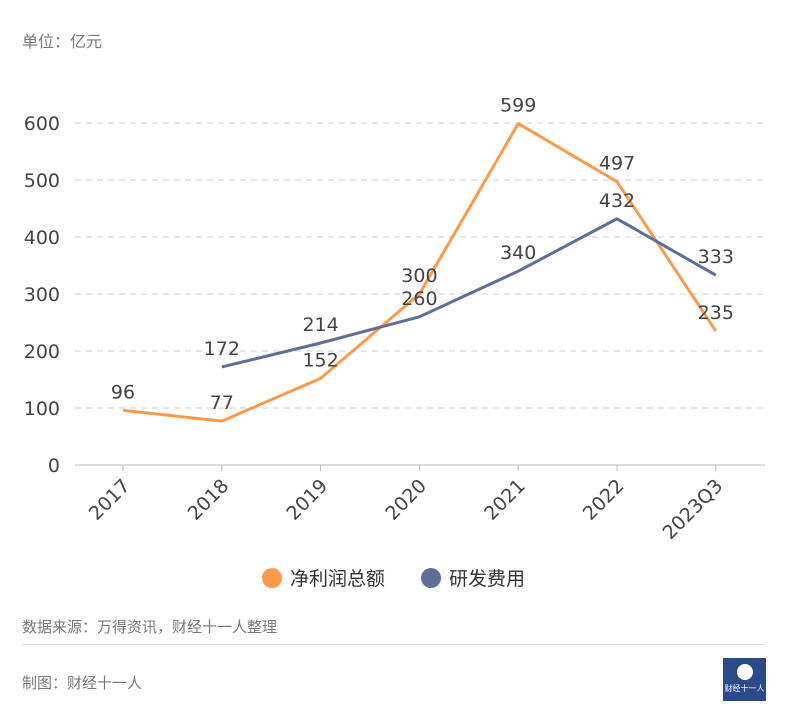 The width and height of the screenshot is (787, 724). What do you see at coordinates (604, 500) in the screenshot?
I see `x-tick-label: 2022` at bounding box center [604, 500].